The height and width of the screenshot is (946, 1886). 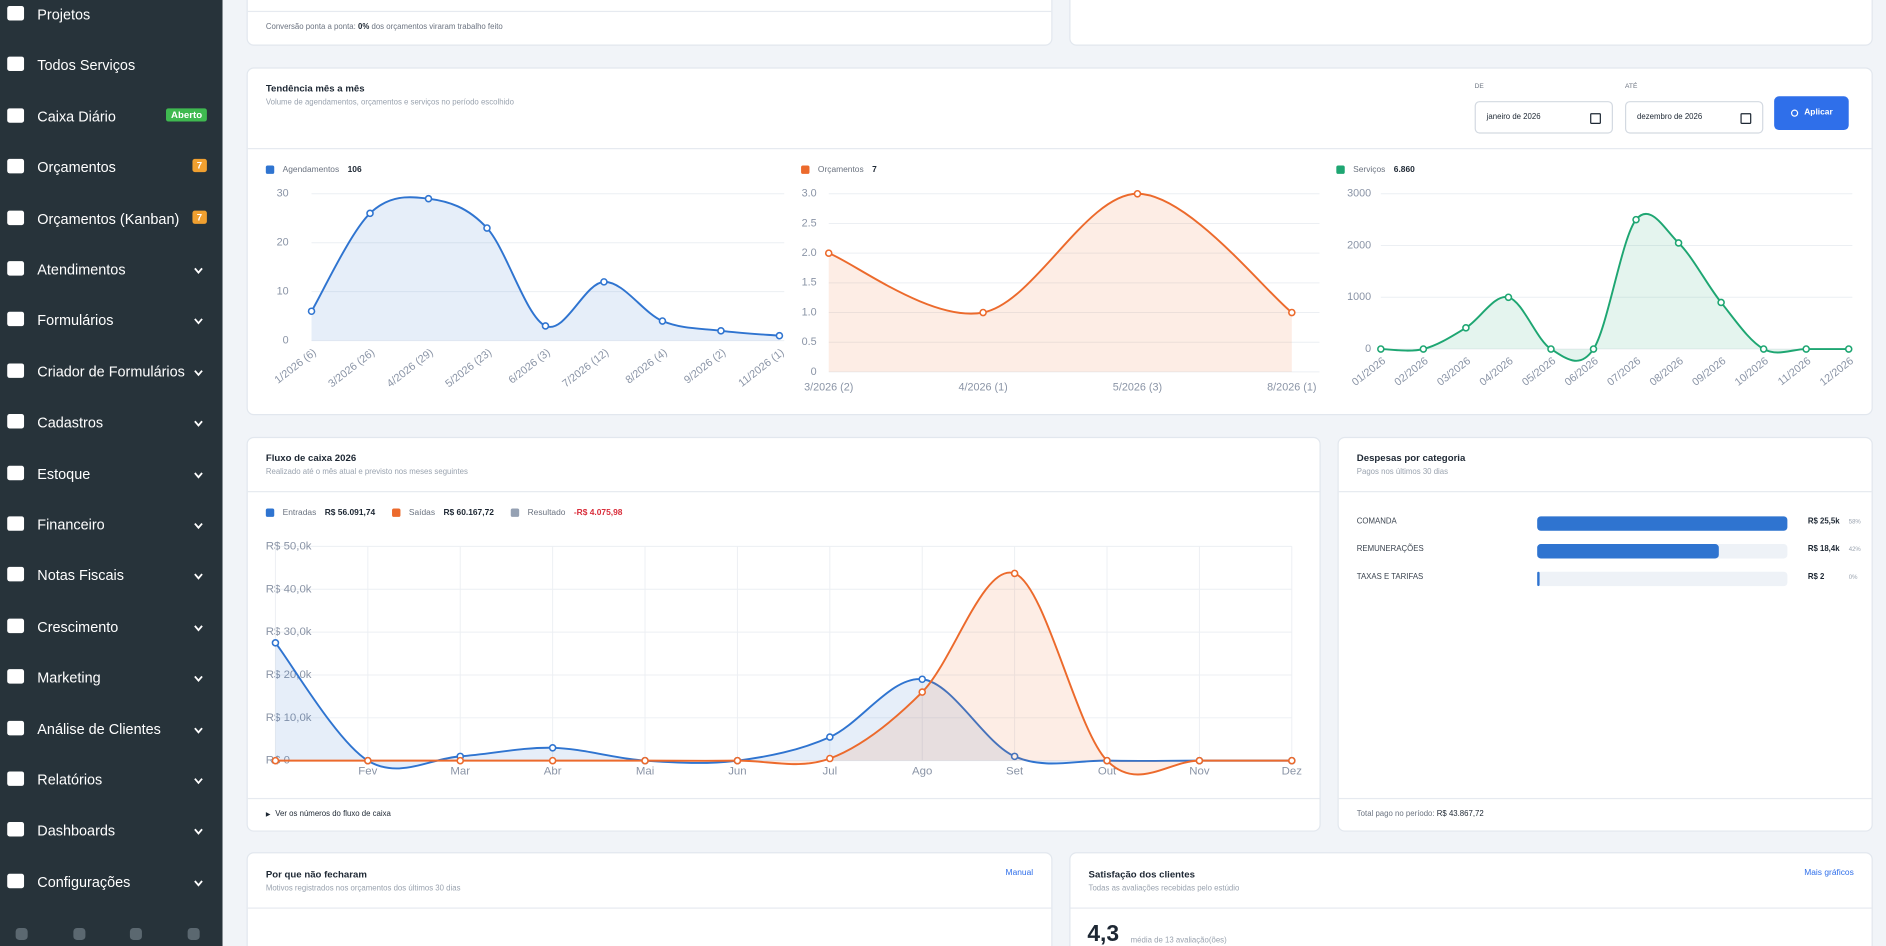 What do you see at coordinates (1854, 550) in the screenshot?
I see `expense-share: 42%` at bounding box center [1854, 550].